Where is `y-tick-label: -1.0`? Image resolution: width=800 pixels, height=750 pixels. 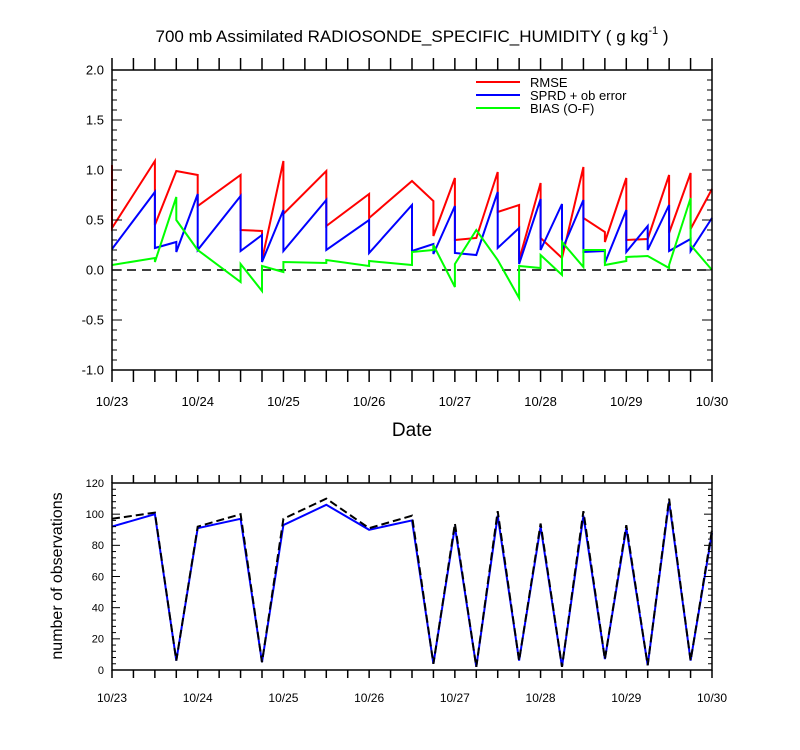
y-tick-label: -1.0 is located at coordinates (93, 370).